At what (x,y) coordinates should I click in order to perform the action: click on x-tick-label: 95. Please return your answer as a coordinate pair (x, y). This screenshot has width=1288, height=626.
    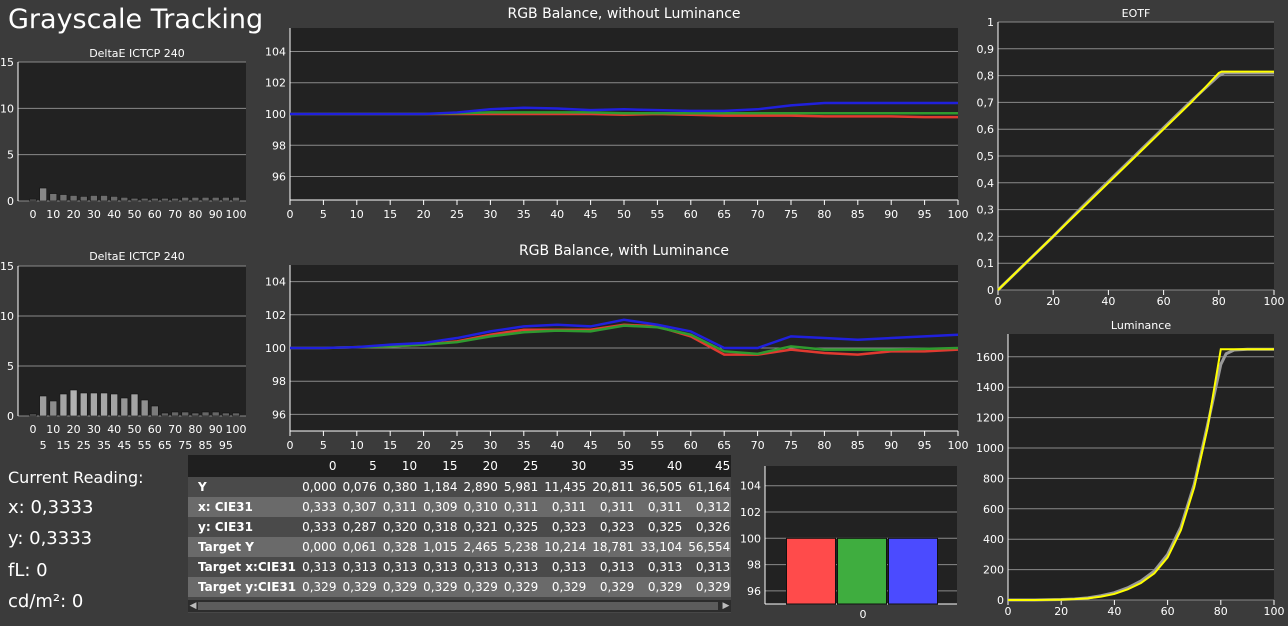
    Looking at the image, I should click on (925, 445).